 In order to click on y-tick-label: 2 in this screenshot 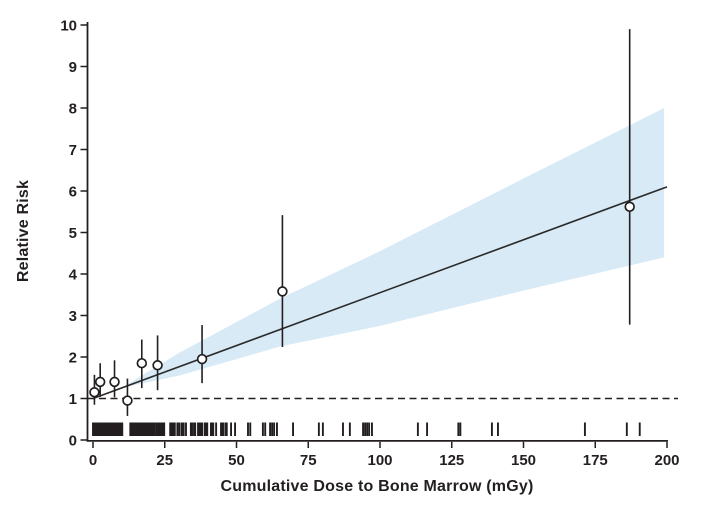, I will do `click(73, 358)`.